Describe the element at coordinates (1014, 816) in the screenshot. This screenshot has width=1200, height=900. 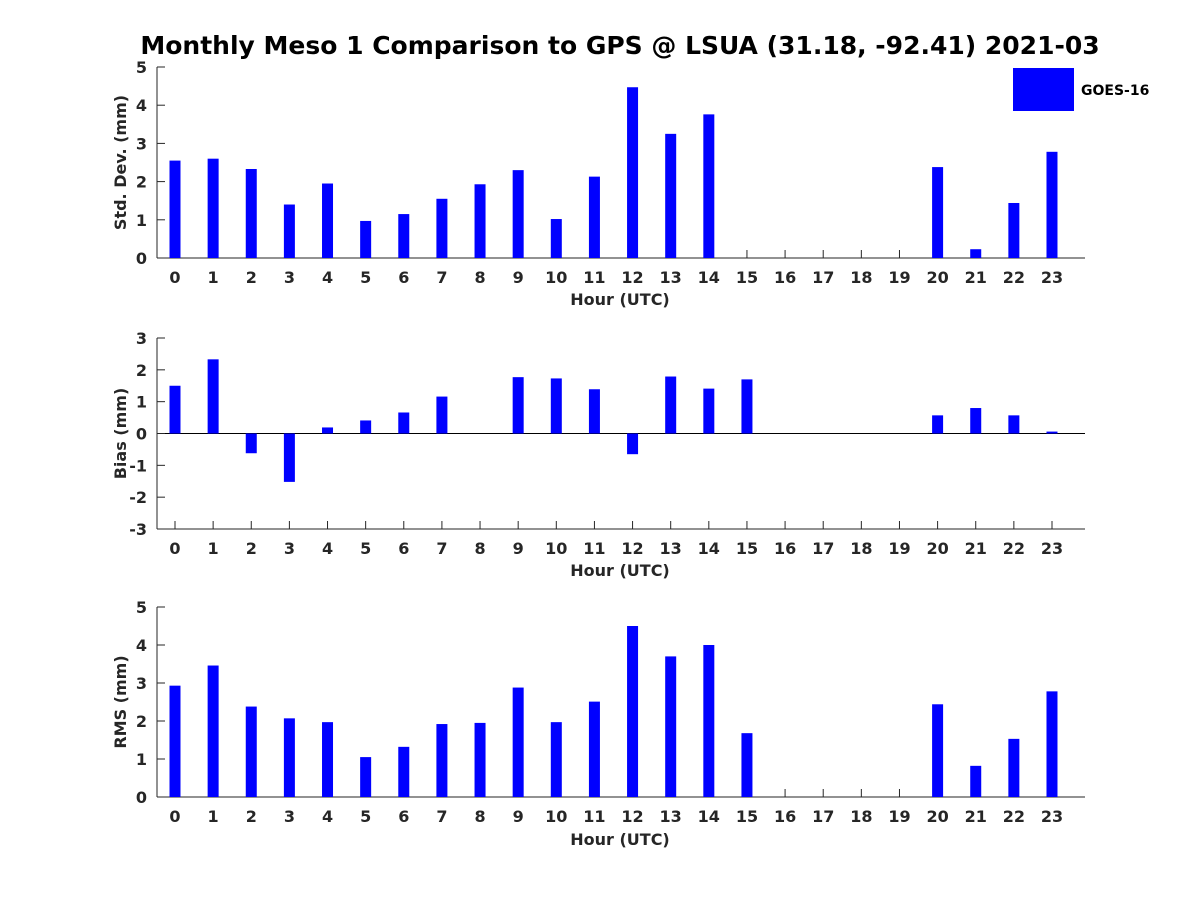
I see `rms-x-tick-label: 22` at that location.